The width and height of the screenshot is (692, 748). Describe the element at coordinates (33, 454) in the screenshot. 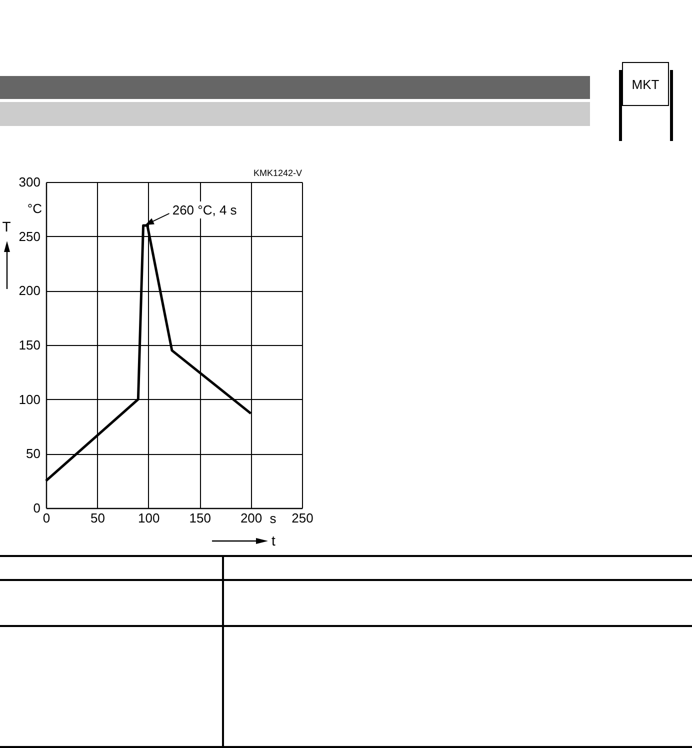

I see `y-tick-label: 50` at that location.